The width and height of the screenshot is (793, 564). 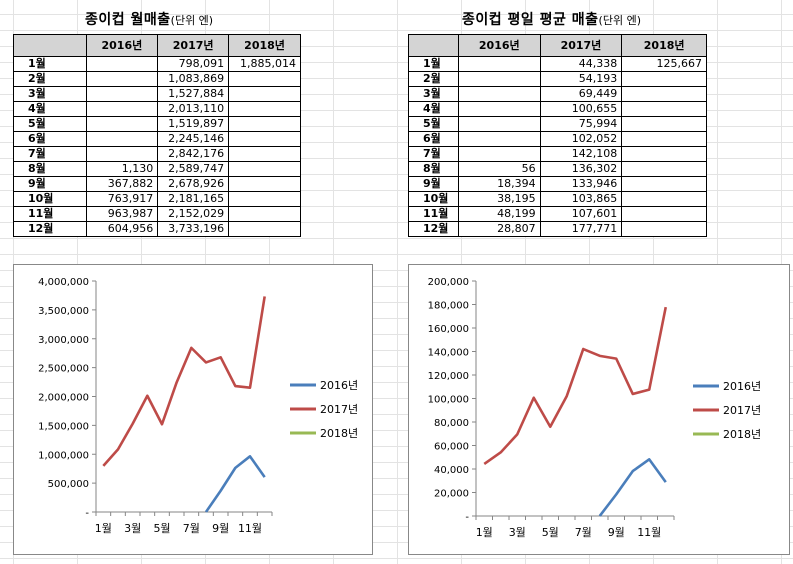 What do you see at coordinates (499, 229) in the screenshot?
I see `table-cell: 28,807` at bounding box center [499, 229].